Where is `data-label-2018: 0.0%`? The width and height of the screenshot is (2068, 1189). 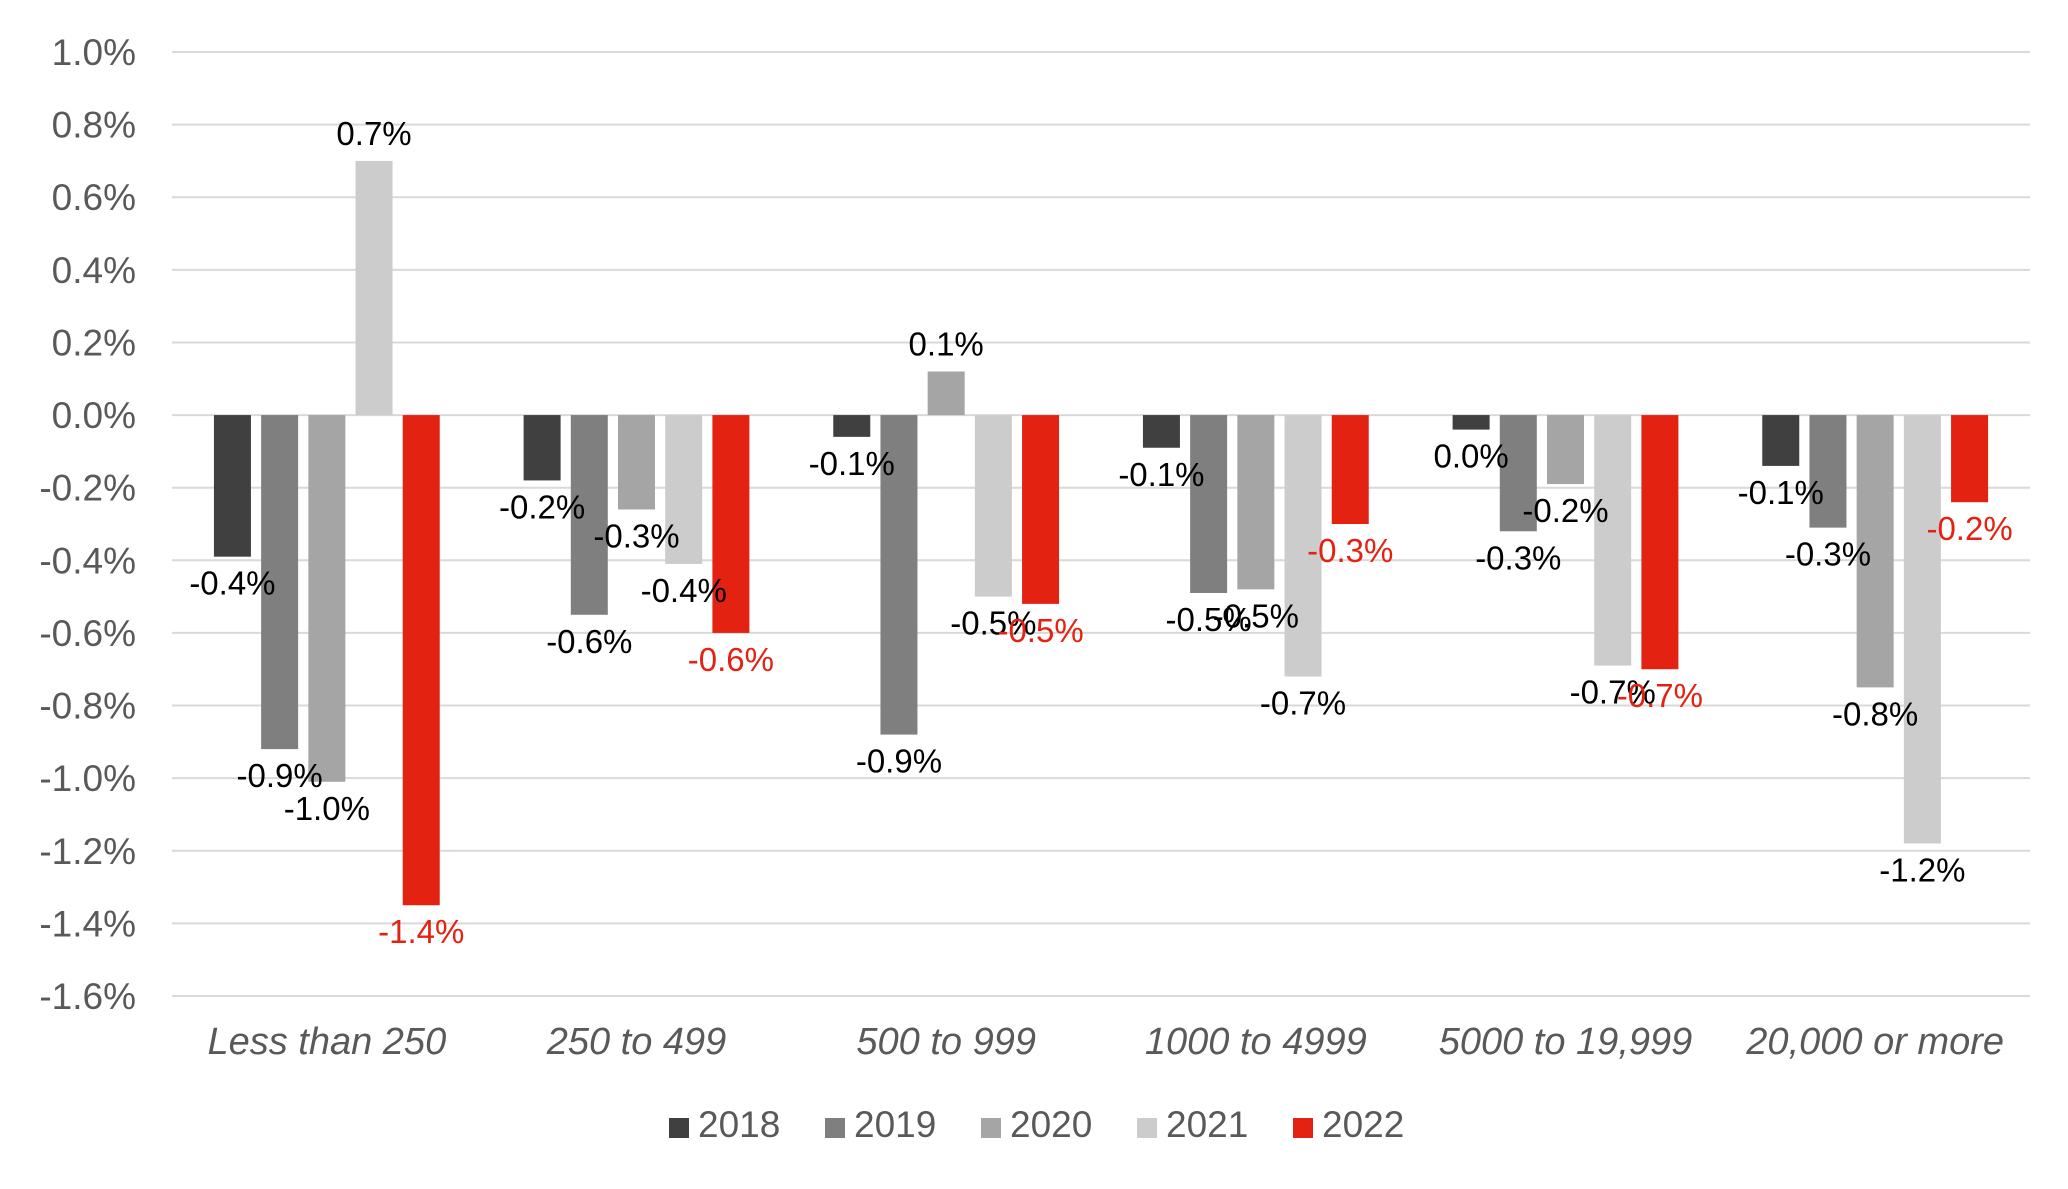
data-label-2018: 0.0% is located at coordinates (1470, 456).